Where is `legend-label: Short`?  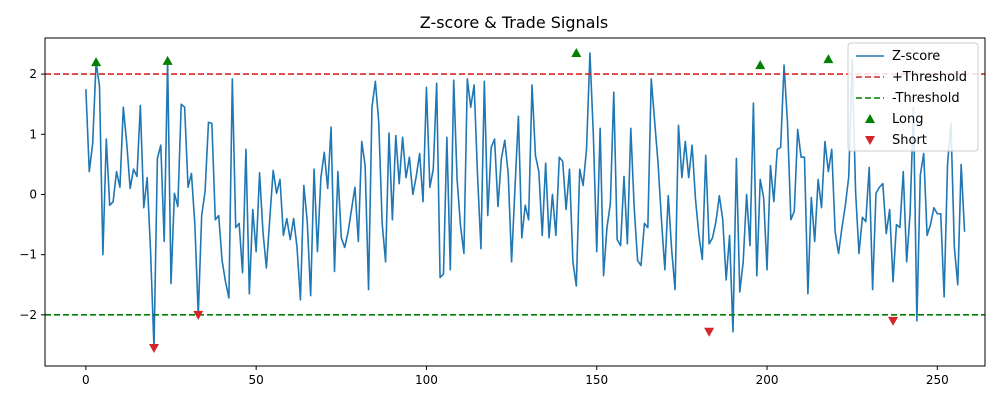
legend-label: Short is located at coordinates (909, 140).